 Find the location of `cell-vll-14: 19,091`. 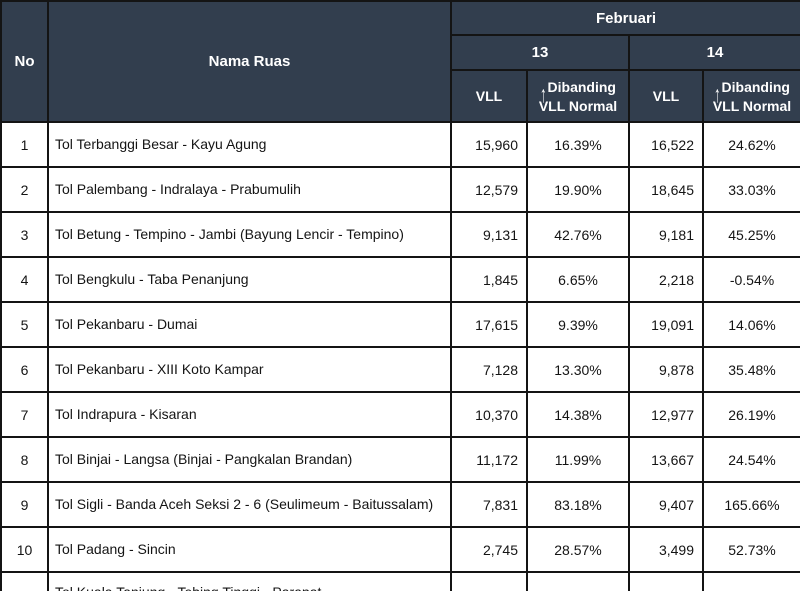

cell-vll-14: 19,091 is located at coordinates (666, 324).